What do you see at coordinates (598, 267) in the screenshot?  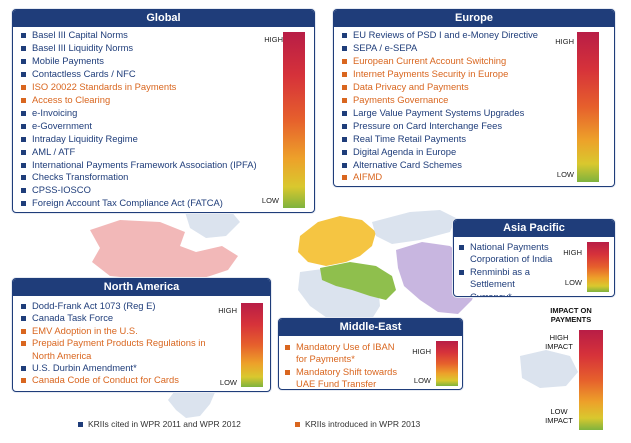 I see `asia-pacific-impact-bar` at bounding box center [598, 267].